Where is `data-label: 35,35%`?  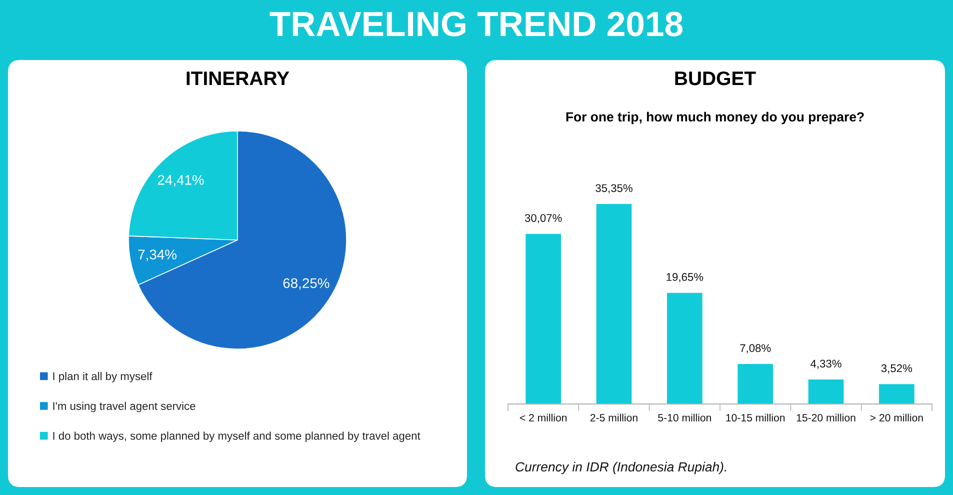 data-label: 35,35% is located at coordinates (614, 189).